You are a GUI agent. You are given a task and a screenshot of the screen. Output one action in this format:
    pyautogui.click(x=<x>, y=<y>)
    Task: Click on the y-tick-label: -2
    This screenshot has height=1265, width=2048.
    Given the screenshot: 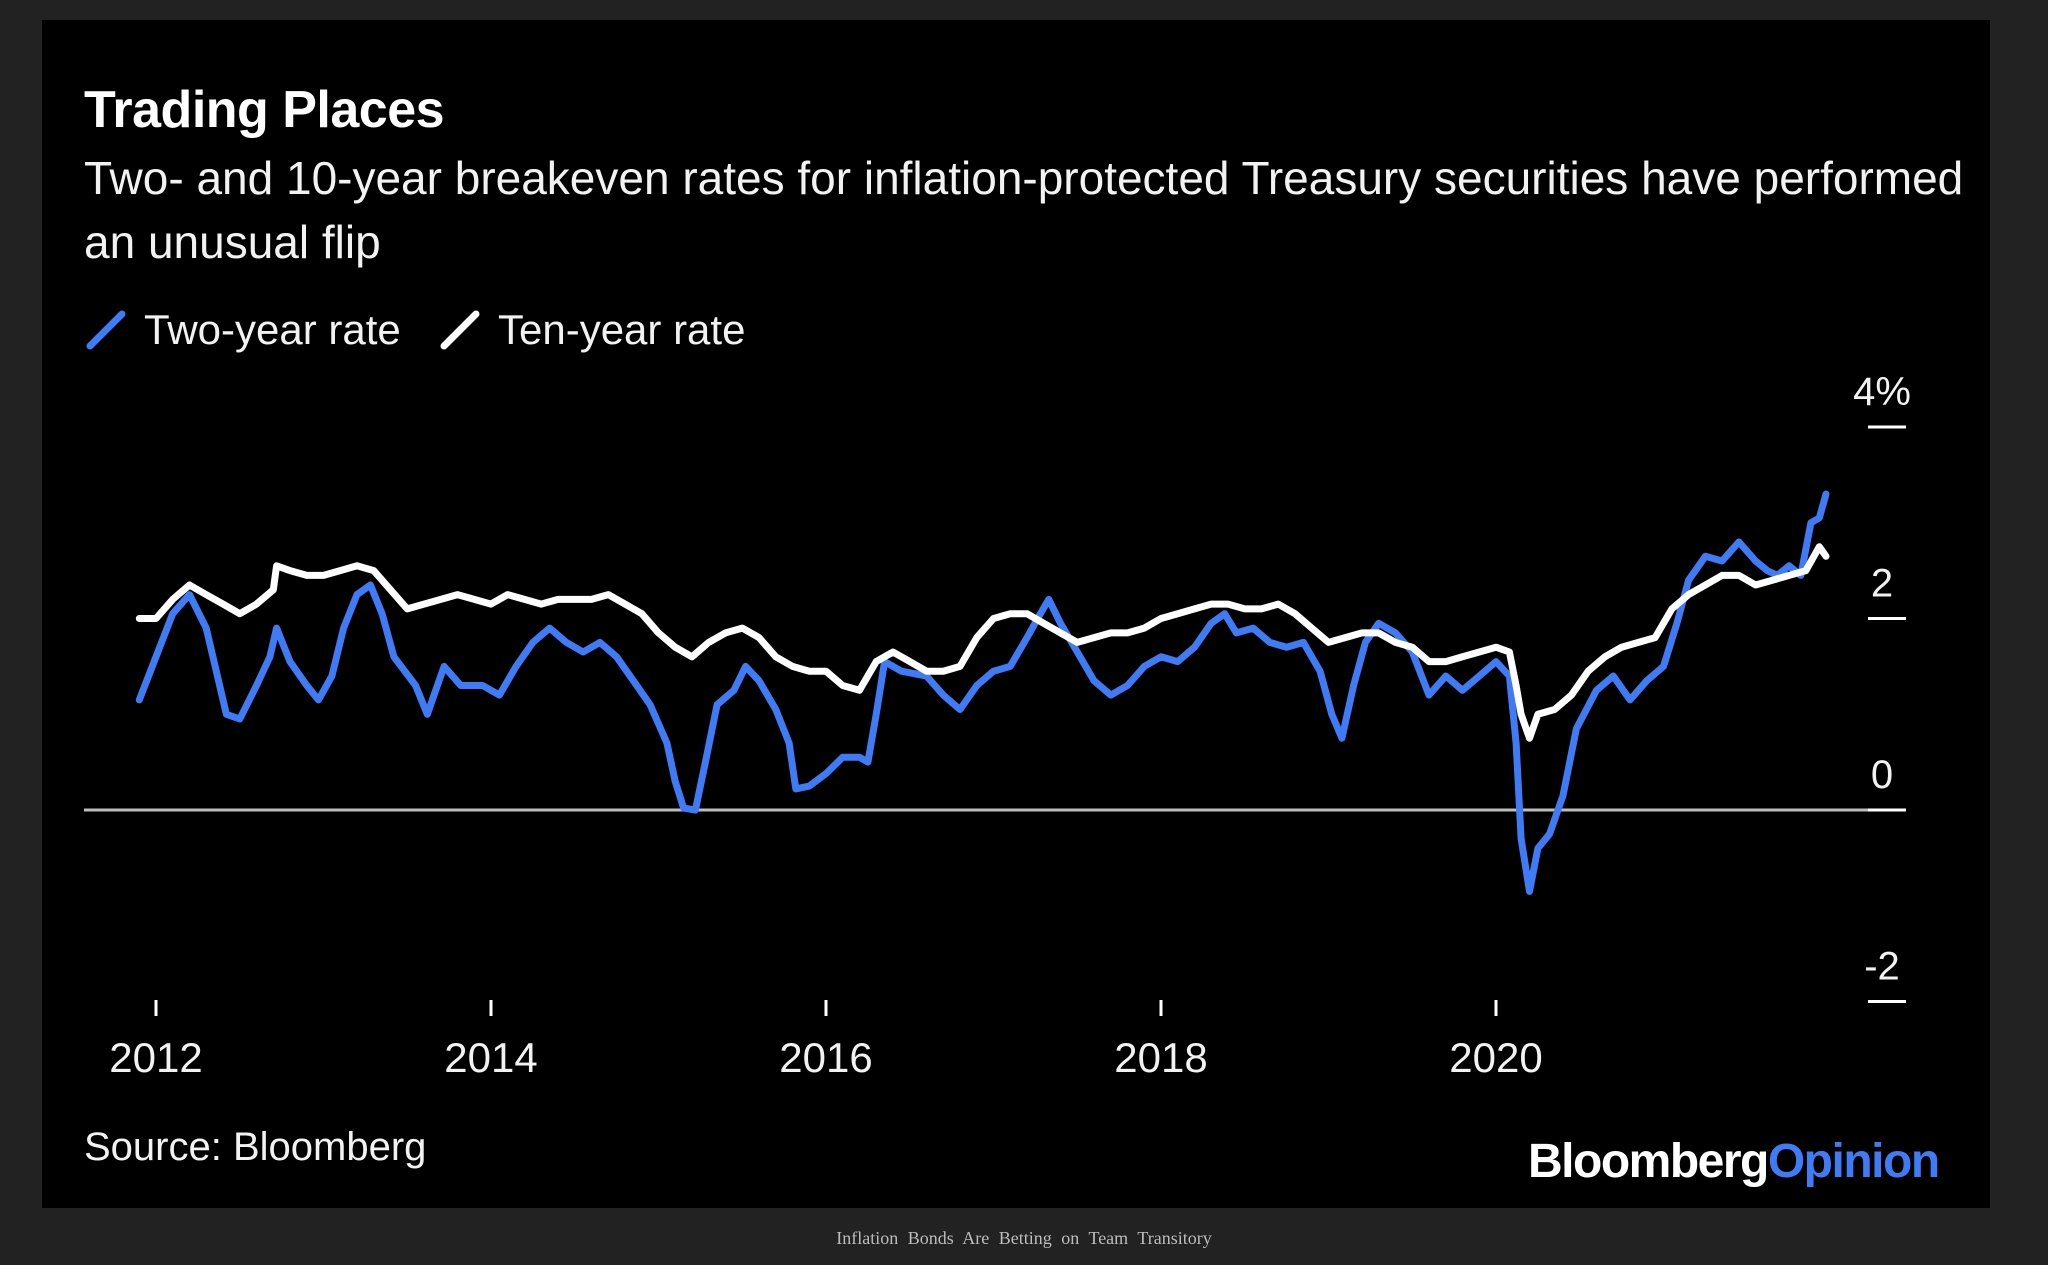 What is the action you would take?
    pyautogui.click(x=1882, y=967)
    